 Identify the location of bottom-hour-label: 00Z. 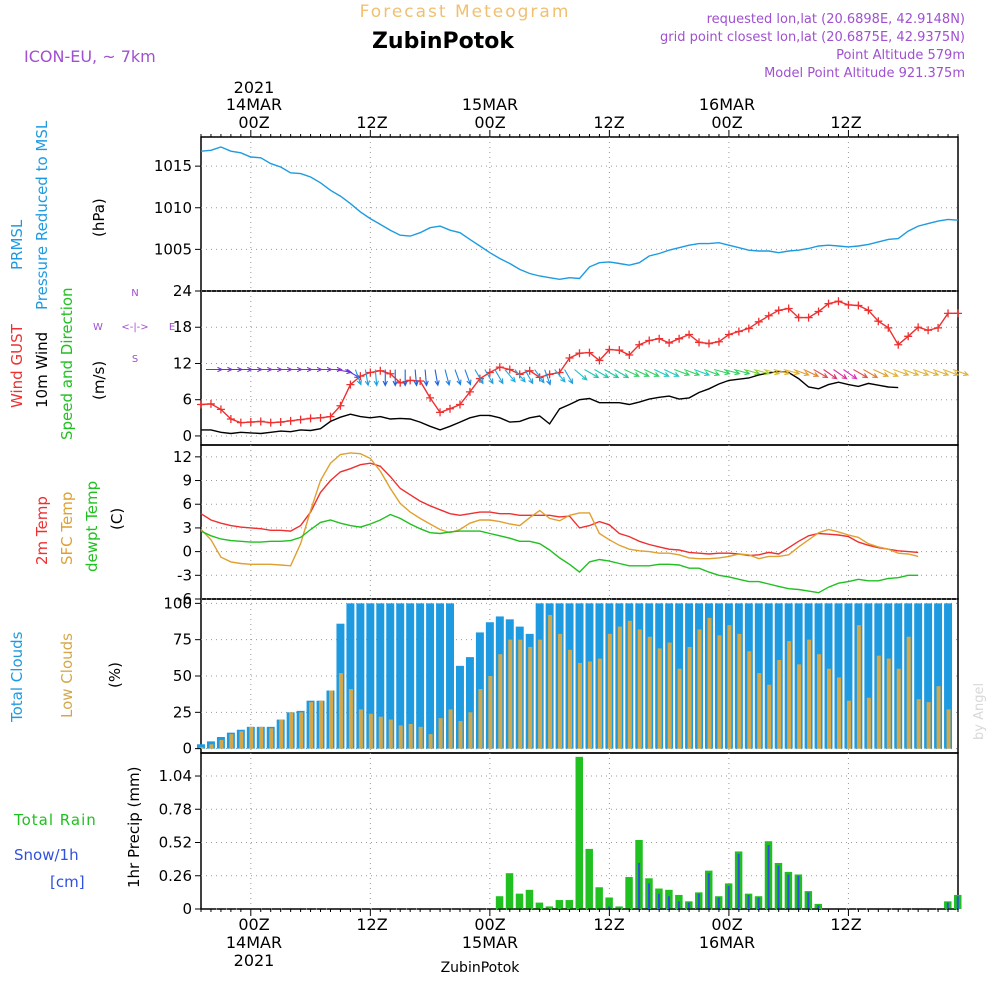
(726, 924).